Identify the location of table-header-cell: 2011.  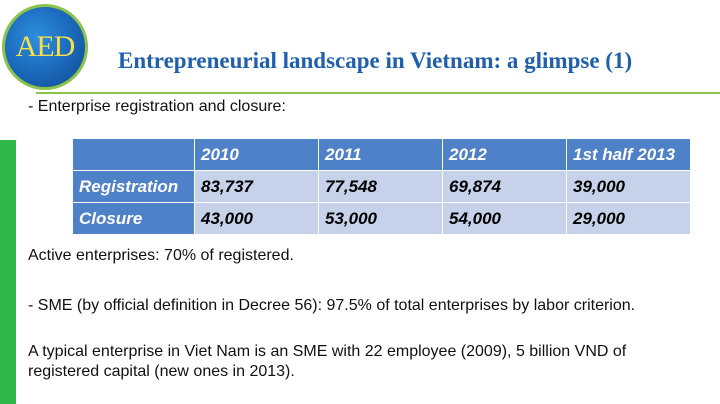
(380, 154).